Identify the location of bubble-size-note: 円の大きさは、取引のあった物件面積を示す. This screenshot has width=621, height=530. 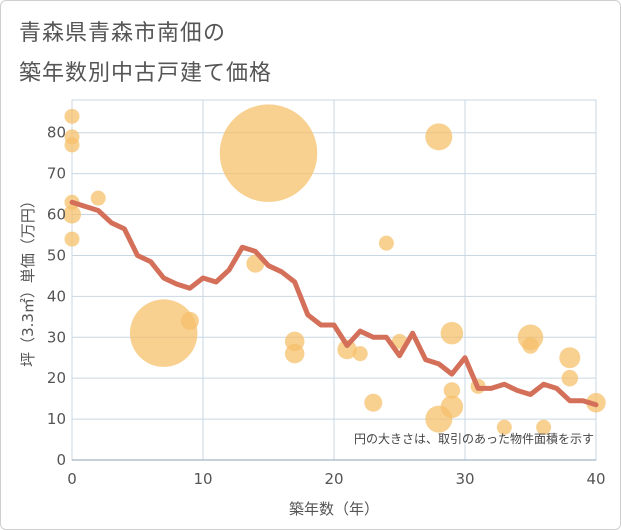
(474, 438).